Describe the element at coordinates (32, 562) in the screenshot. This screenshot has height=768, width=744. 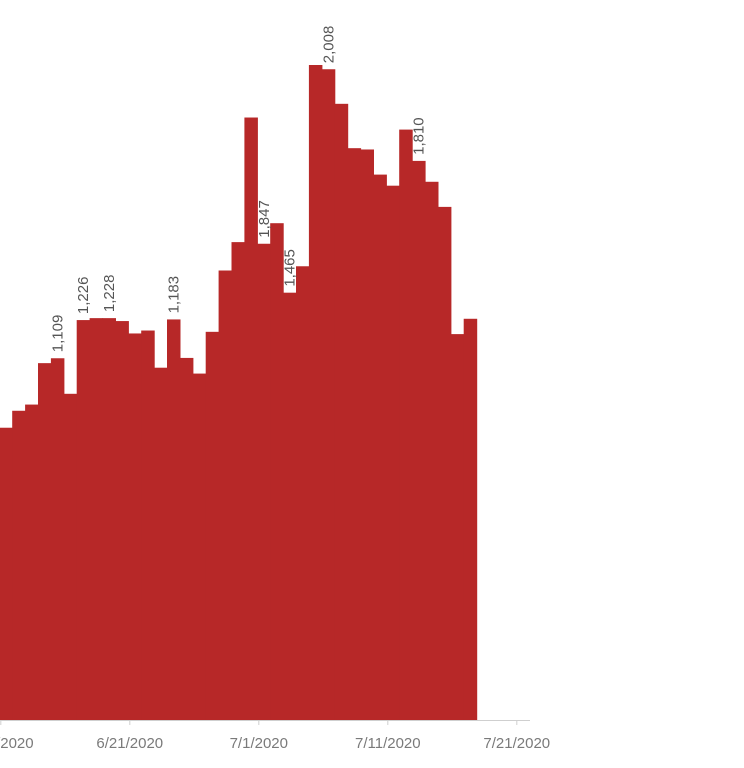
I see `bar-6-13-2020` at that location.